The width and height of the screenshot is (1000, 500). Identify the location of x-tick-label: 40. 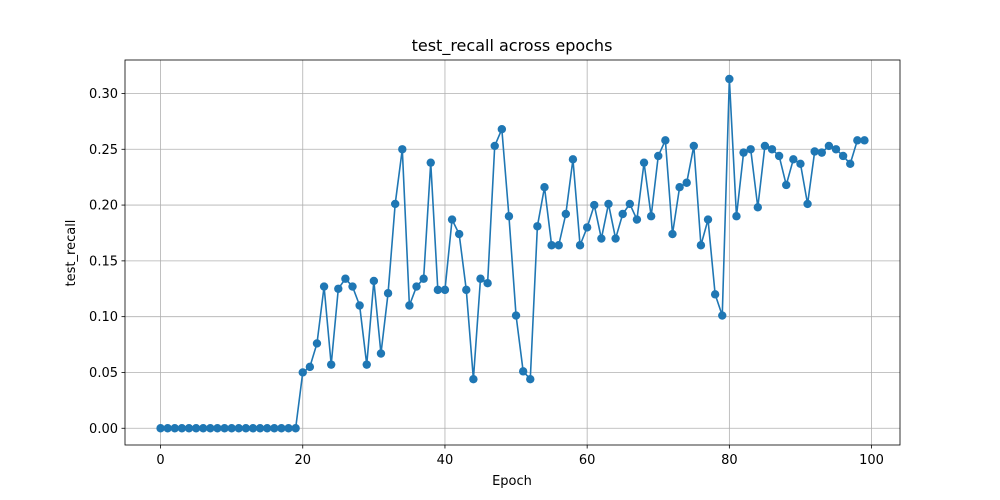
(445, 460).